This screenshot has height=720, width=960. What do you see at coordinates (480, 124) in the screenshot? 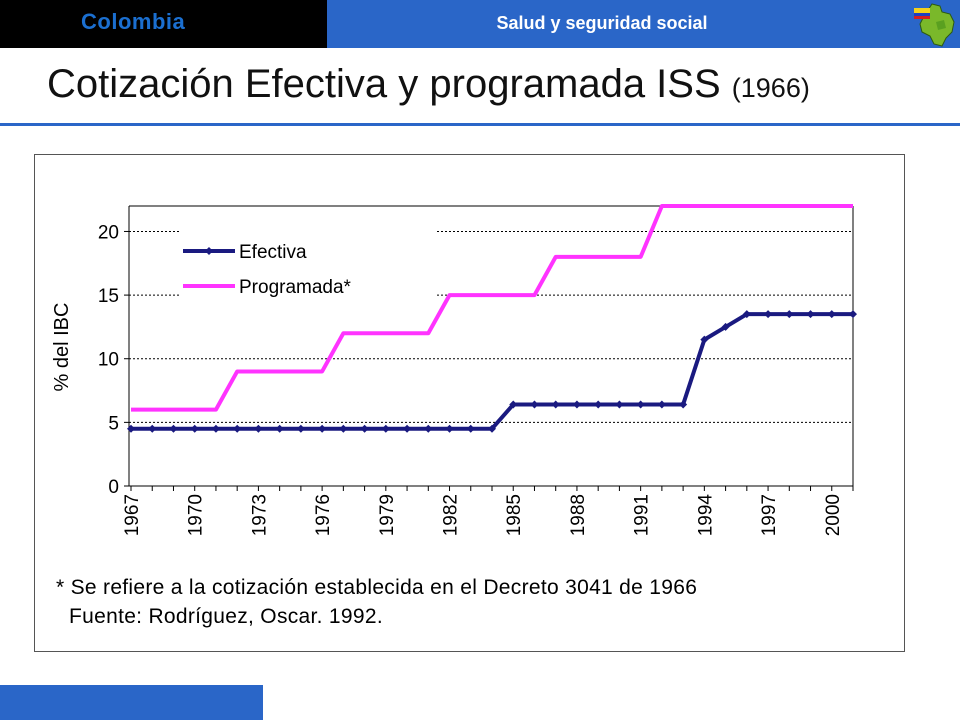
I see `title-divider` at bounding box center [480, 124].